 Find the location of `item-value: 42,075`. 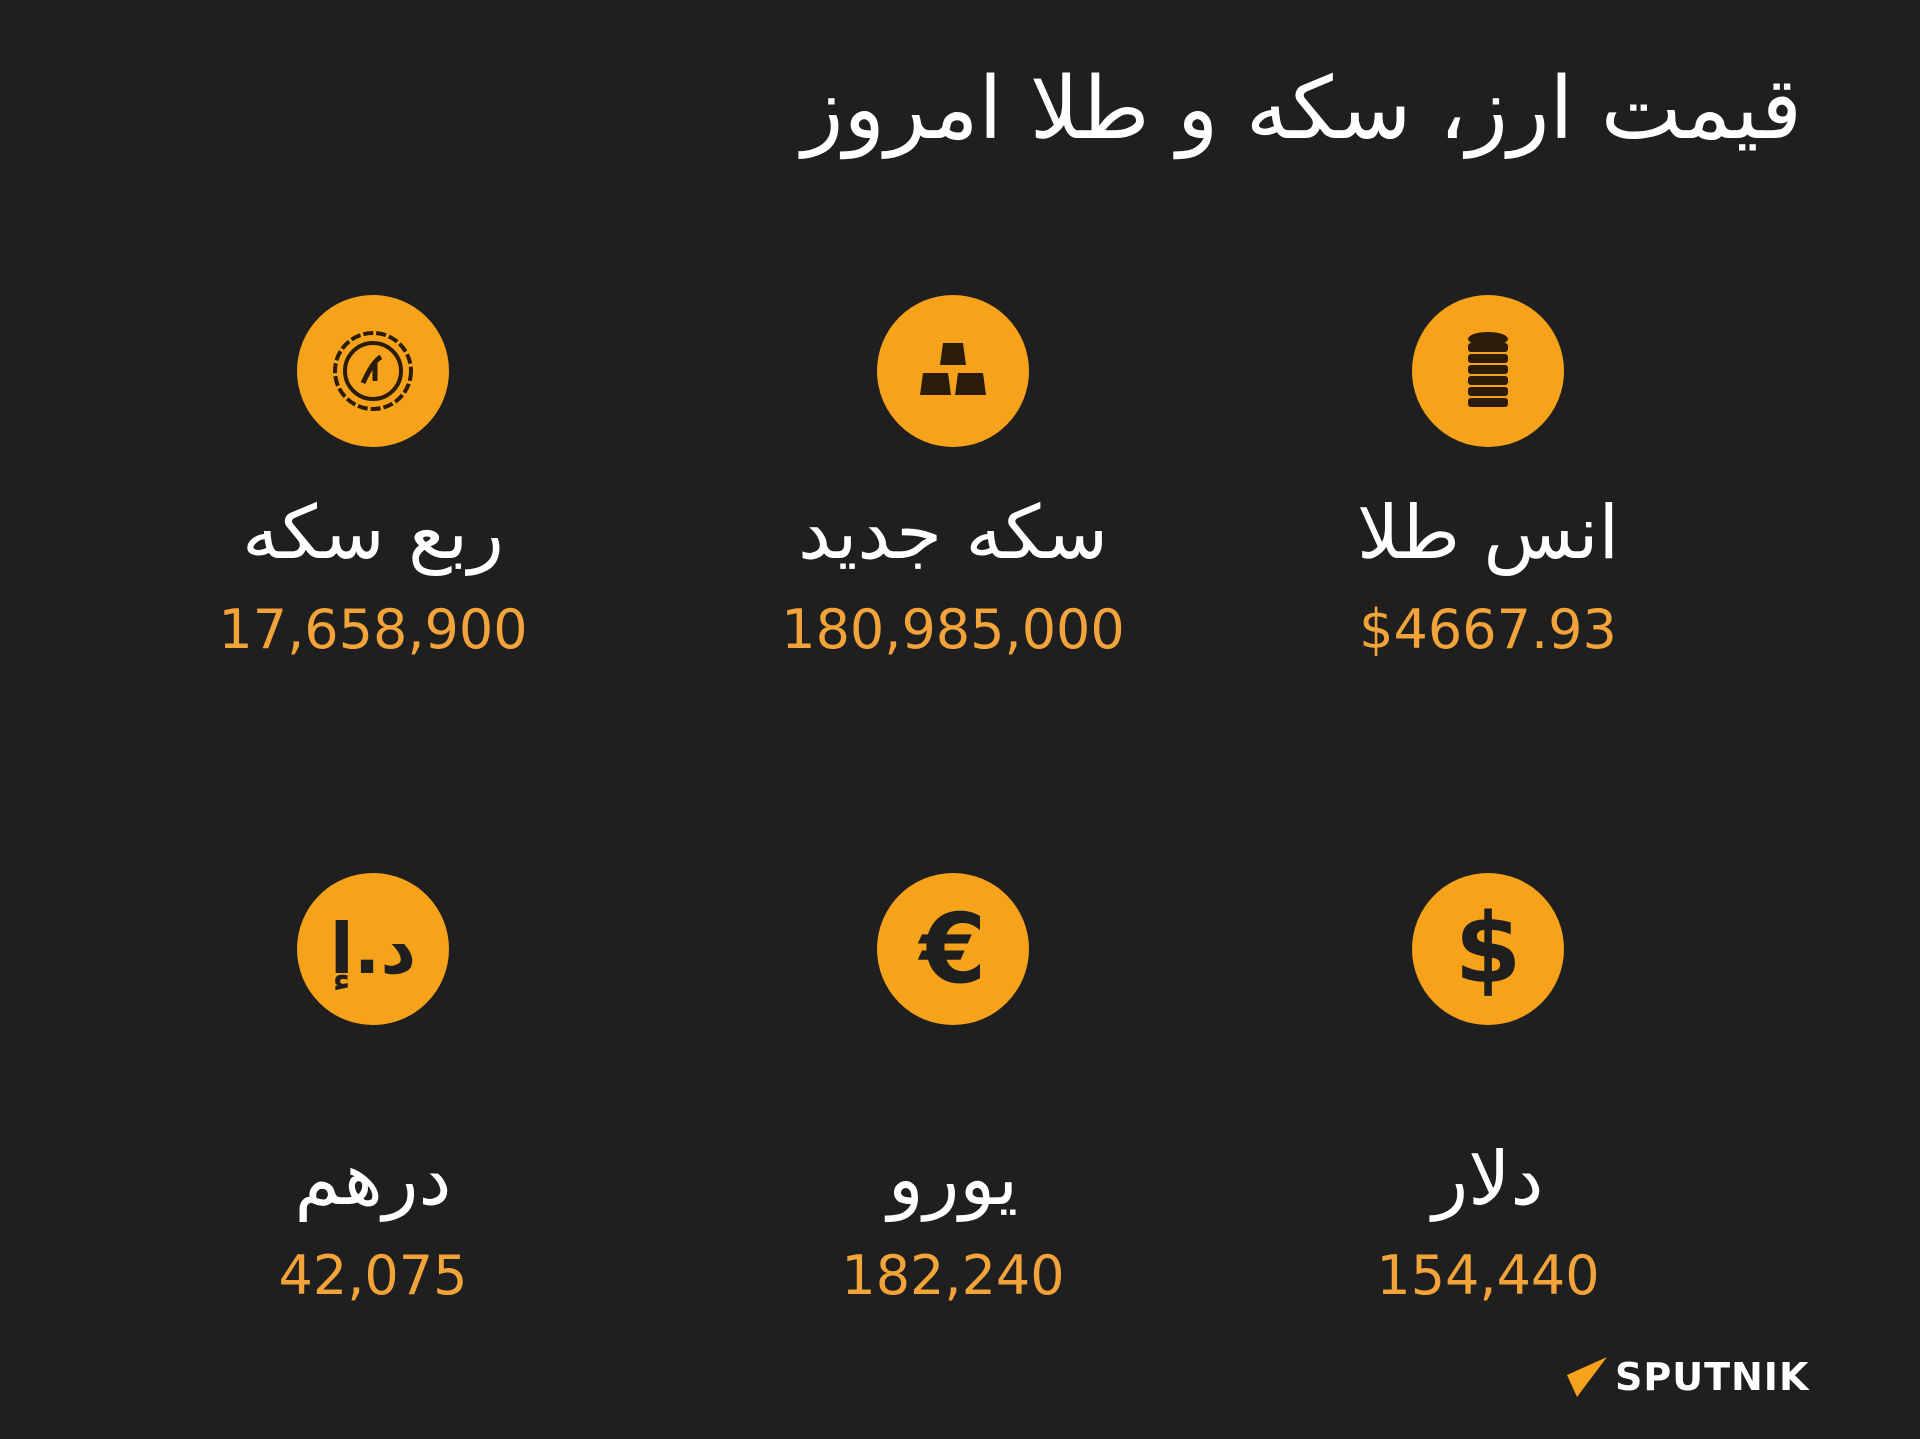

item-value: 42,075 is located at coordinates (373, 1275).